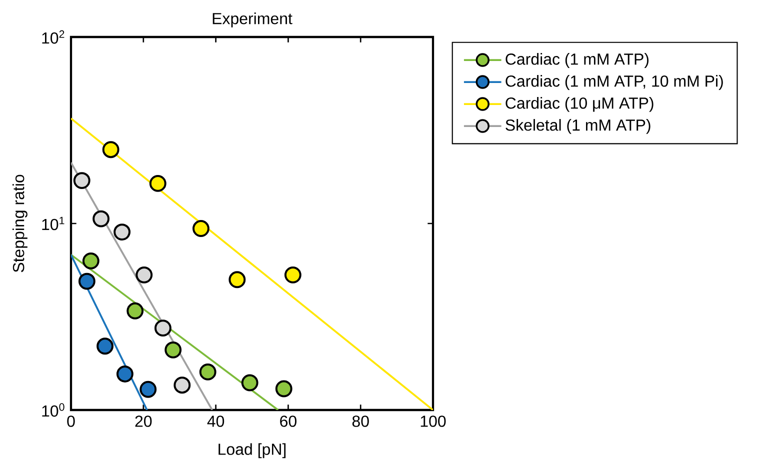  What do you see at coordinates (580, 104) in the screenshot?
I see `legend-label: Cardiac (10 μM ATP)` at bounding box center [580, 104].